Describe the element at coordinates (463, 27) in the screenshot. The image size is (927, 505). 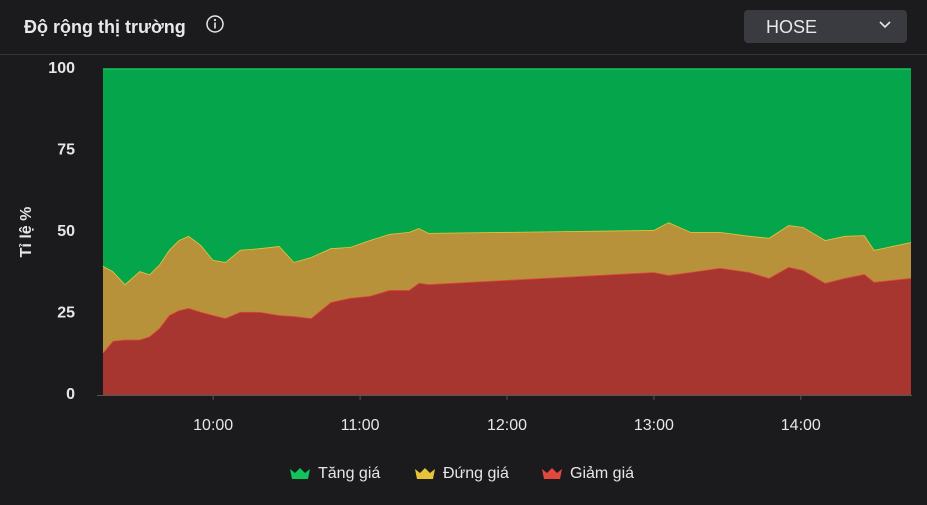
I see `header: Độ rộng thị trường HOSE` at that location.